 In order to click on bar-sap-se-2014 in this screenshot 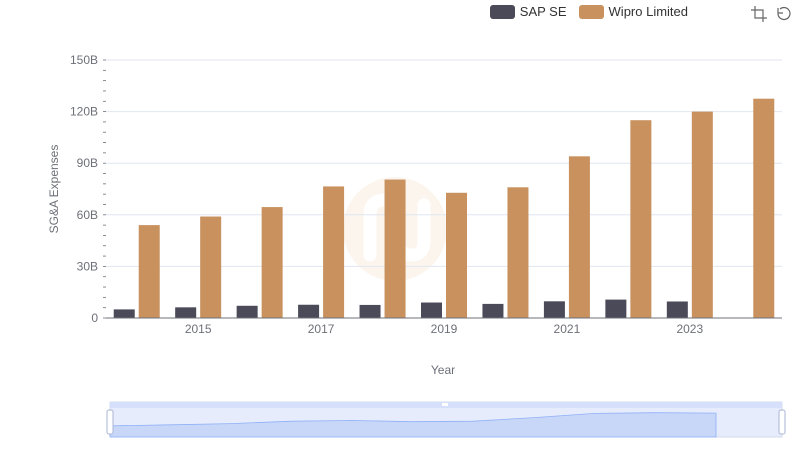, I will do `click(124, 313)`.